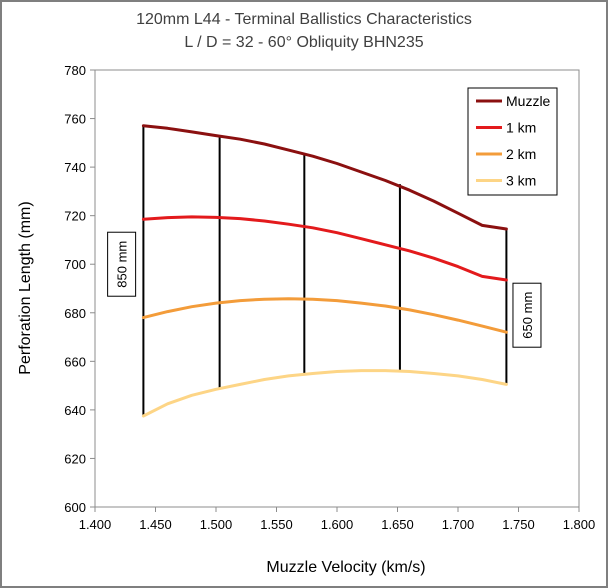 This screenshot has height=588, width=608. What do you see at coordinates (75, 70) in the screenshot?
I see `y-tick-label: 780` at bounding box center [75, 70].